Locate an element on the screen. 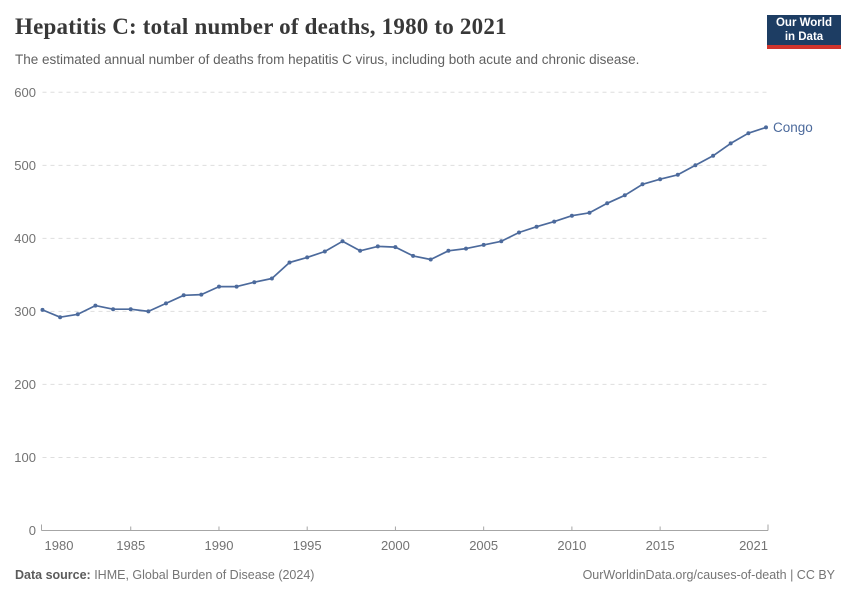  owid-logo-line2: in Data is located at coordinates (804, 37).